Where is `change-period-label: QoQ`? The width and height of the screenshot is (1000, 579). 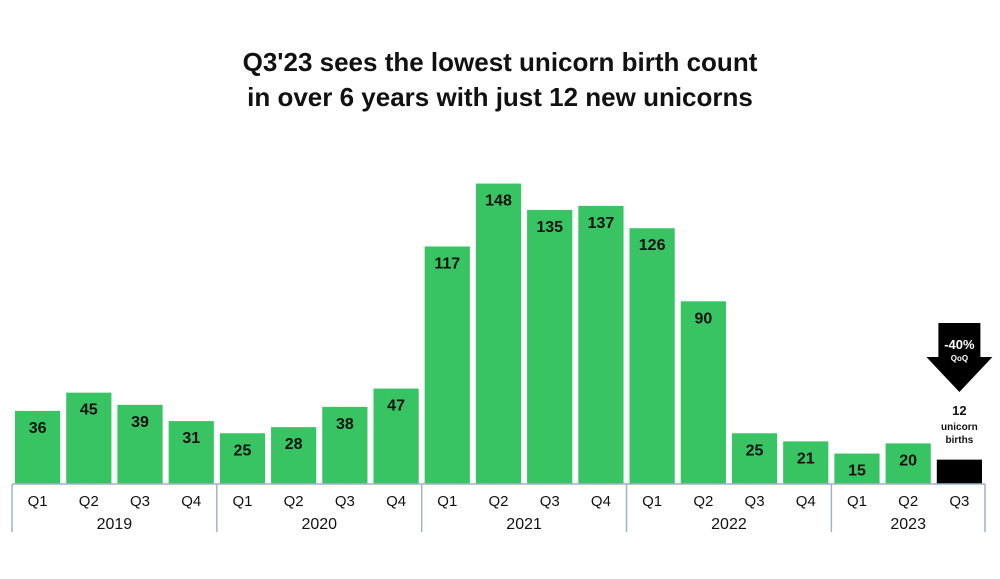 change-period-label: QoQ is located at coordinates (959, 358).